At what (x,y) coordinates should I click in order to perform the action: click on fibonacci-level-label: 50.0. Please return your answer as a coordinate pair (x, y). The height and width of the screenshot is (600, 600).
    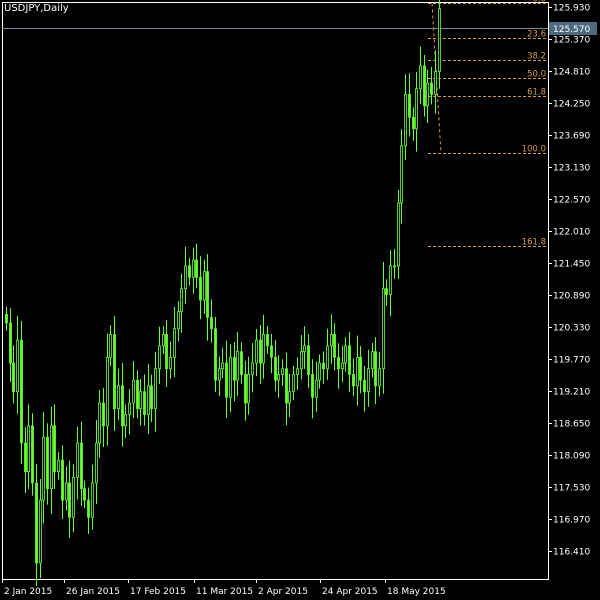
    Looking at the image, I should click on (536, 75).